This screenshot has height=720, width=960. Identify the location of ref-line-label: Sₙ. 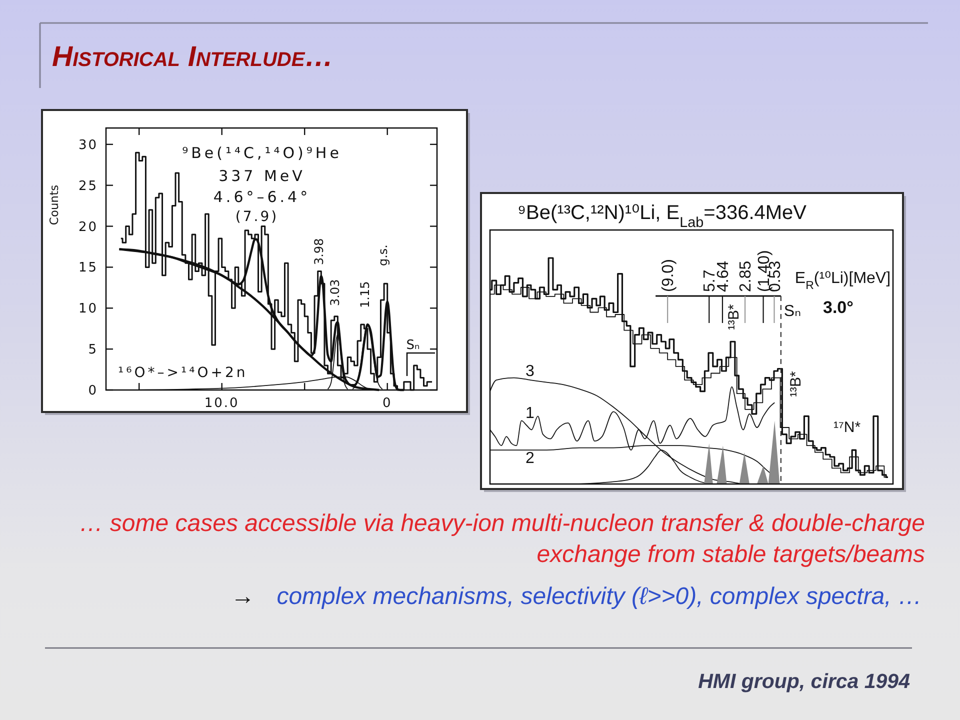
(792, 311).